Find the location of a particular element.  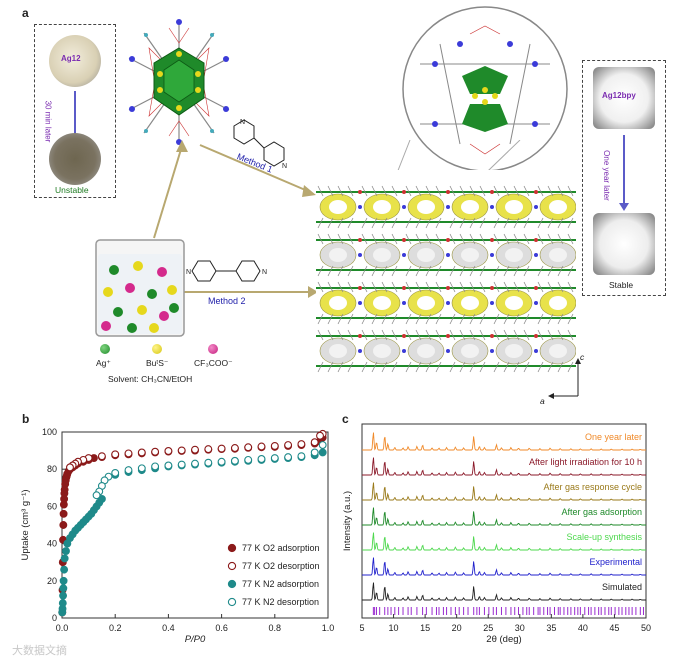

legend-label: 77 K N2 desorption is located at coordinates (280, 602).